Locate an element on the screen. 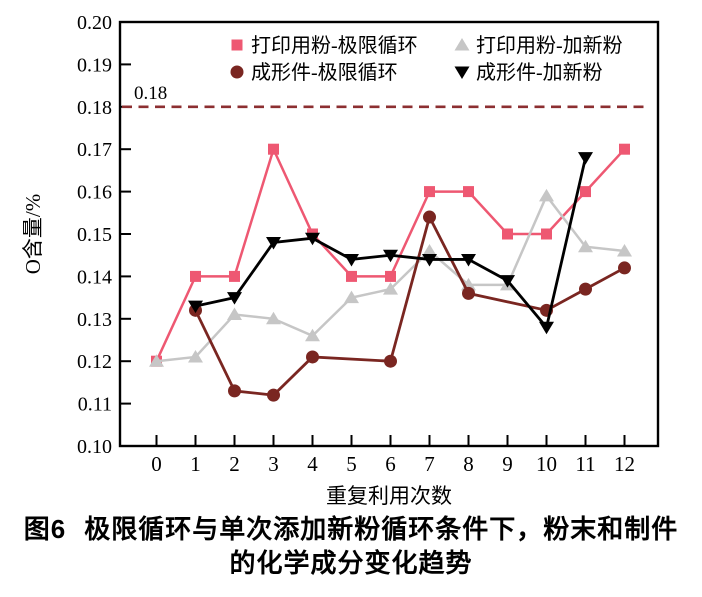 This screenshot has height=597, width=702. x-tick-label: 0 is located at coordinates (156, 464).